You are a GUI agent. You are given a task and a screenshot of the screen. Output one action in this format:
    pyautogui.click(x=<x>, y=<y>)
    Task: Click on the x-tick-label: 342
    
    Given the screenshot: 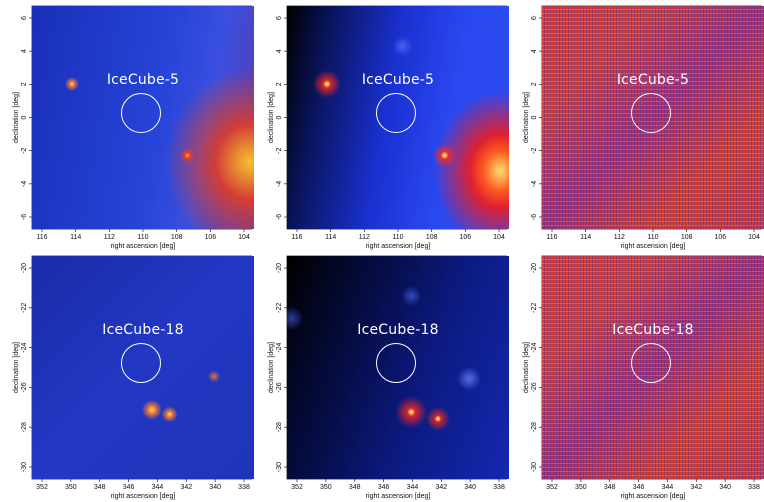 What is the action you would take?
    pyautogui.click(x=696, y=487)
    